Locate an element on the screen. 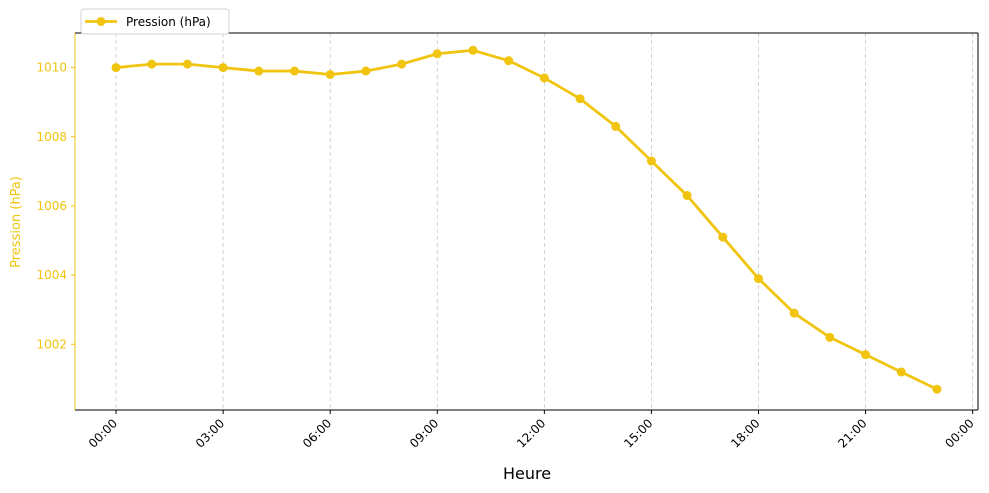  x-tick-label: 03:00 is located at coordinates (210, 433).